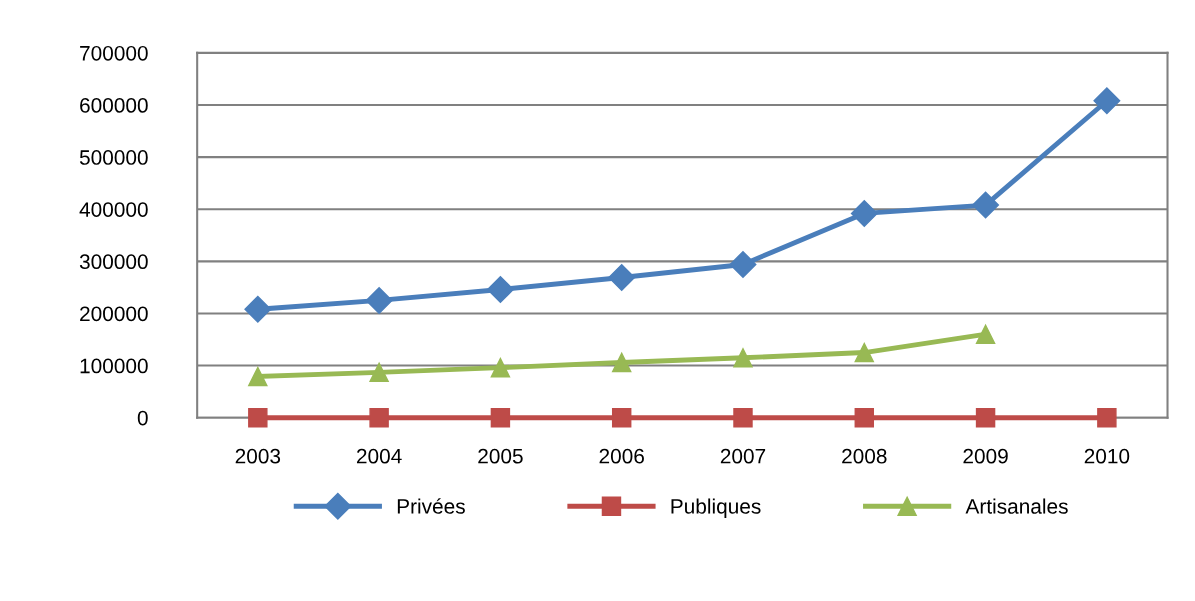 The image size is (1195, 601). I want to click on y-tick-label: 300000, so click(113, 262).